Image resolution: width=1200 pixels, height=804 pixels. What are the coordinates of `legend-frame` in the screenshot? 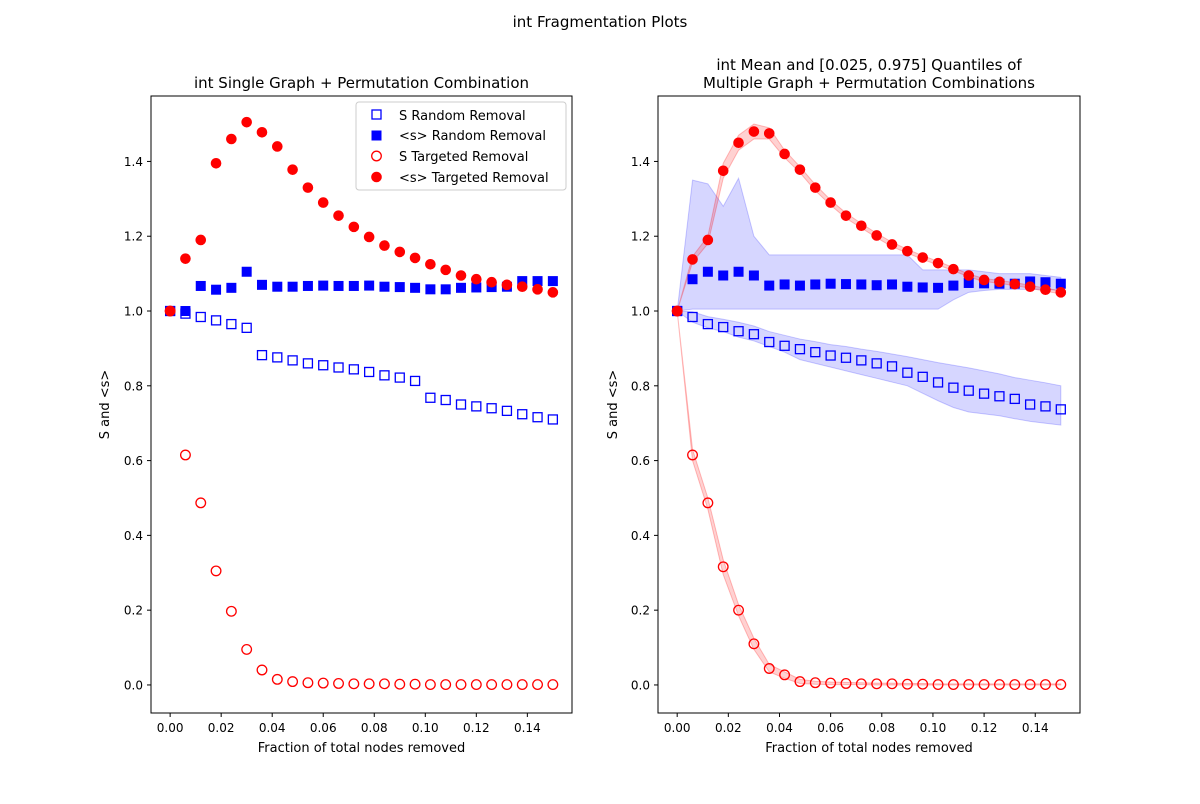 It's located at (461, 146).